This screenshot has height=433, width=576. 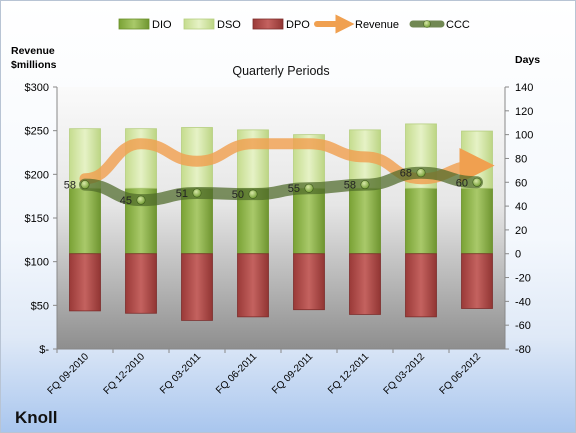 What do you see at coordinates (521, 183) in the screenshot?
I see `right-axis-tick-label: 60` at bounding box center [521, 183].